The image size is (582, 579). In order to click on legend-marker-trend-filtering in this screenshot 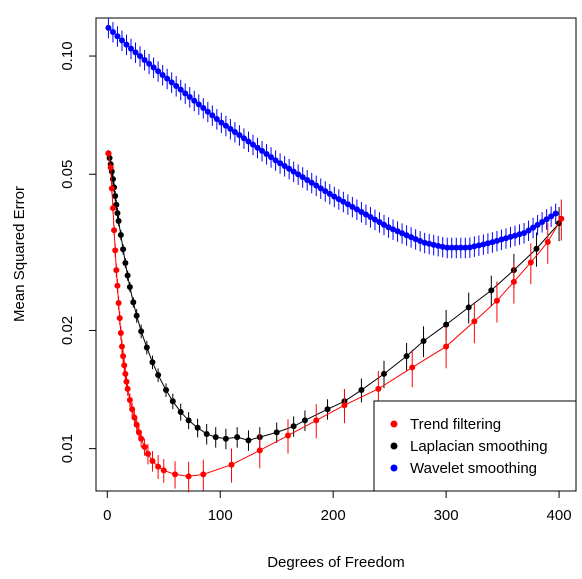, I will do `click(394, 424)`.